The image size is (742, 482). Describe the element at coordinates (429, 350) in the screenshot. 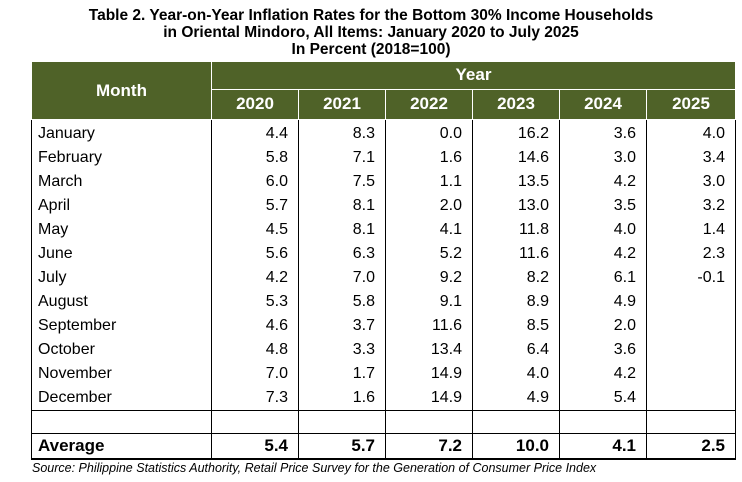

I see `value-cell: 13.4` at that location.